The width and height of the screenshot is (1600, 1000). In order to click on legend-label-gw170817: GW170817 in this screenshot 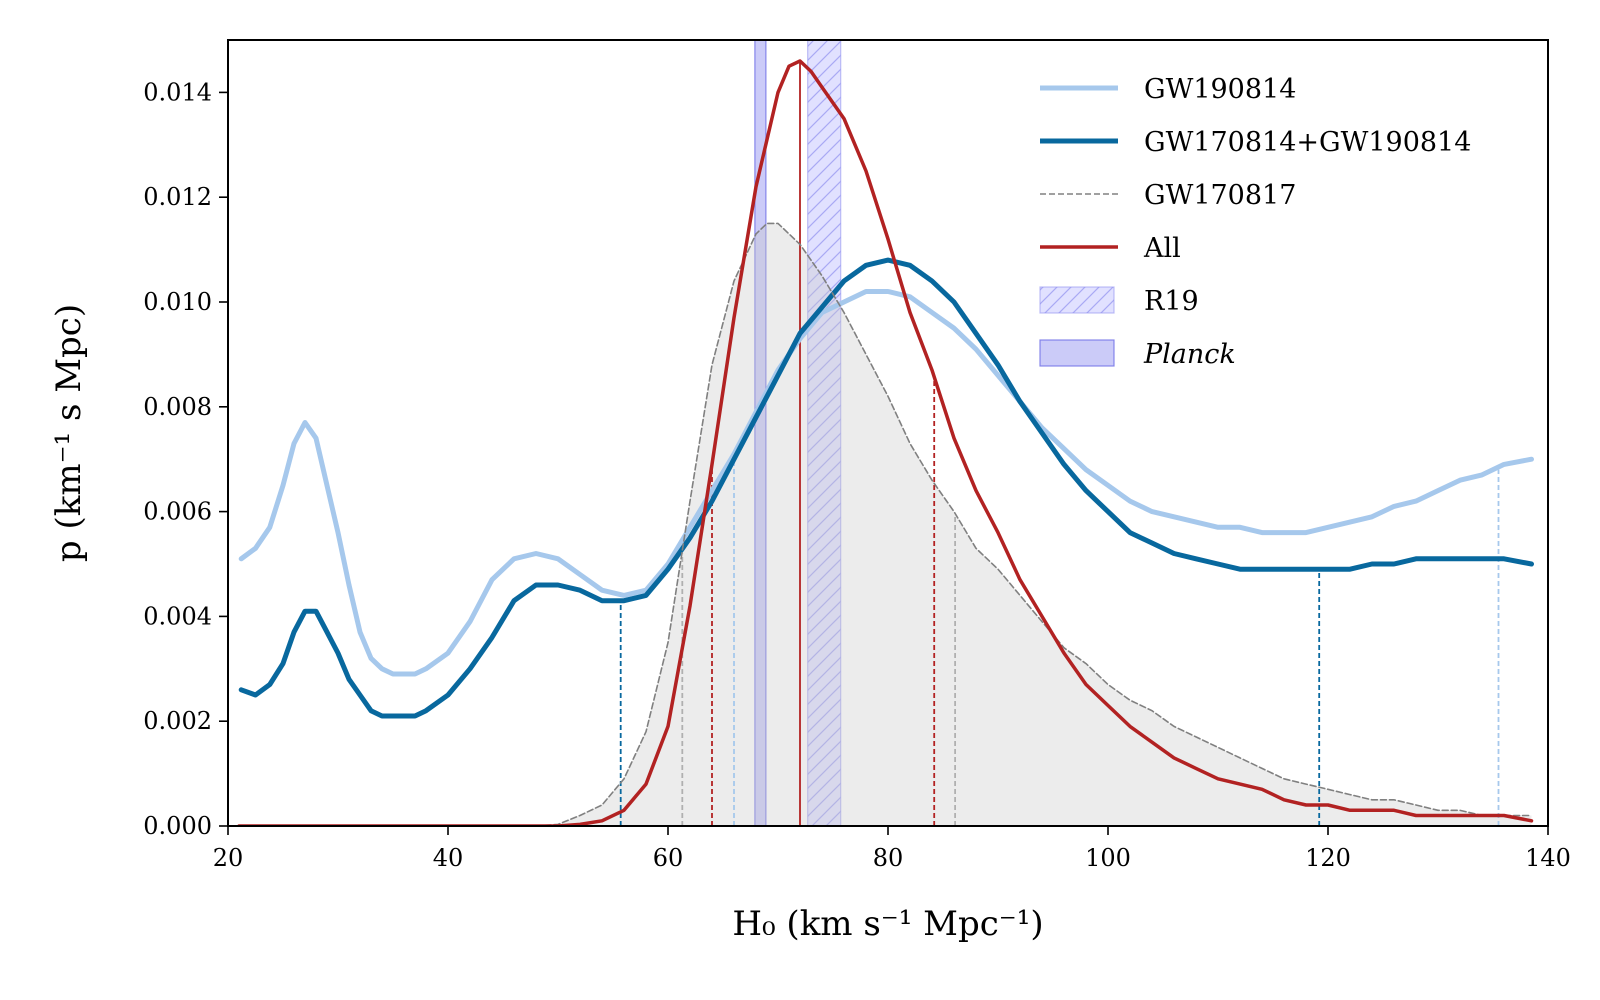, I will do `click(1220, 195)`.